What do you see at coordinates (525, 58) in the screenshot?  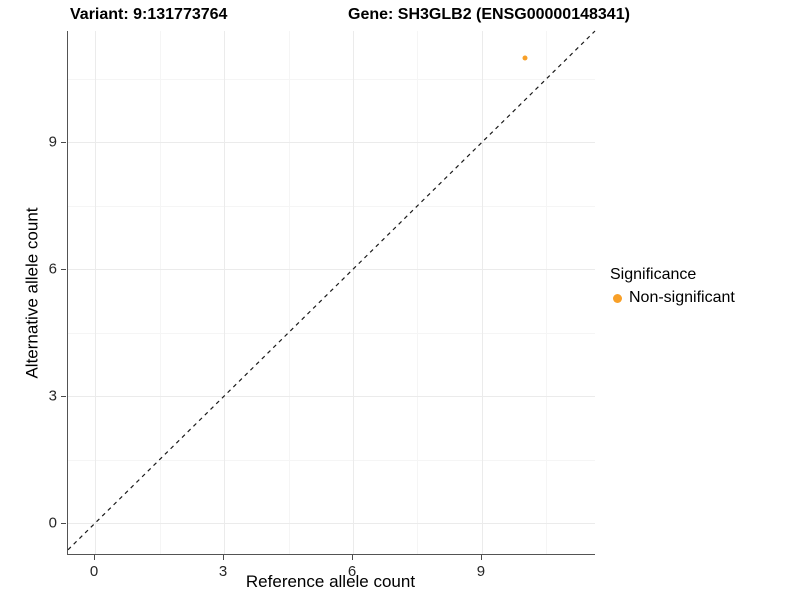 I see `data-point` at bounding box center [525, 58].